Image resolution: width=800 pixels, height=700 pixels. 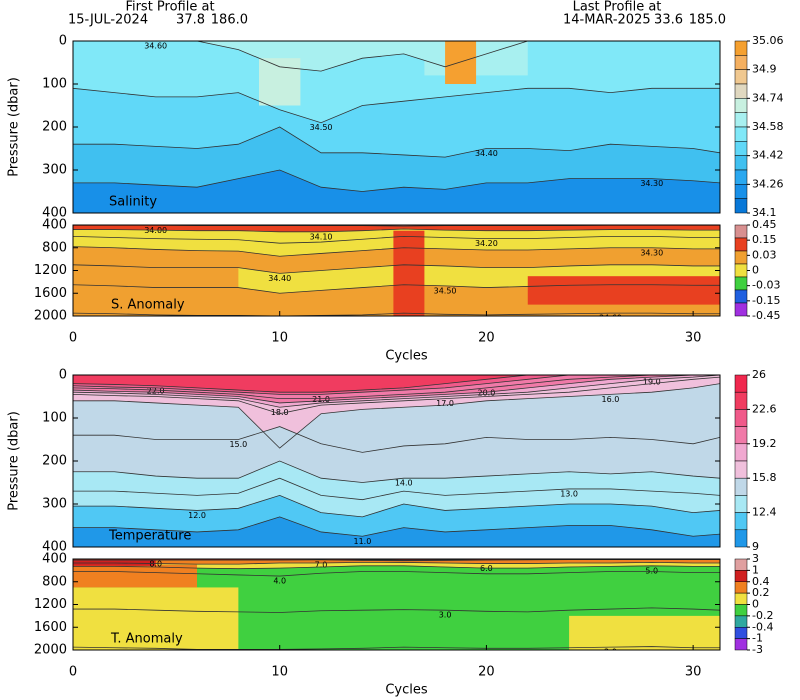 What do you see at coordinates (148, 305) in the screenshot?
I see `panel-label: S. Anomaly` at bounding box center [148, 305].